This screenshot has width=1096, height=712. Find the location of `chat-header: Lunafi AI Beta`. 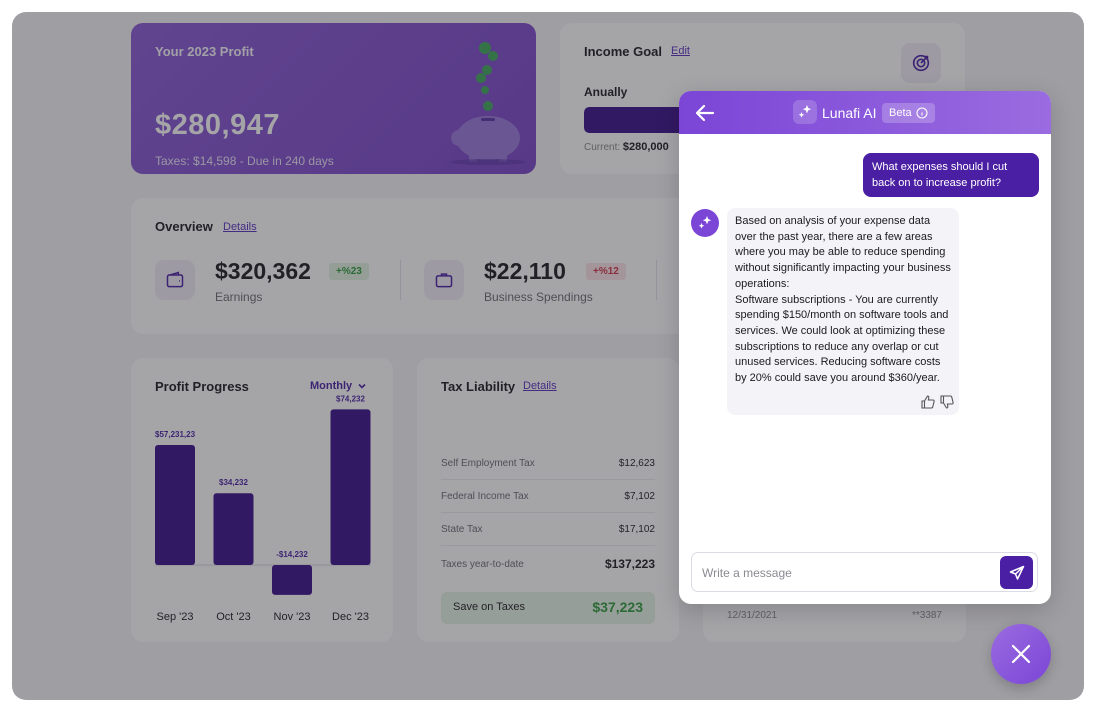

chat-header: Lunafi AI Beta is located at coordinates (865, 112).